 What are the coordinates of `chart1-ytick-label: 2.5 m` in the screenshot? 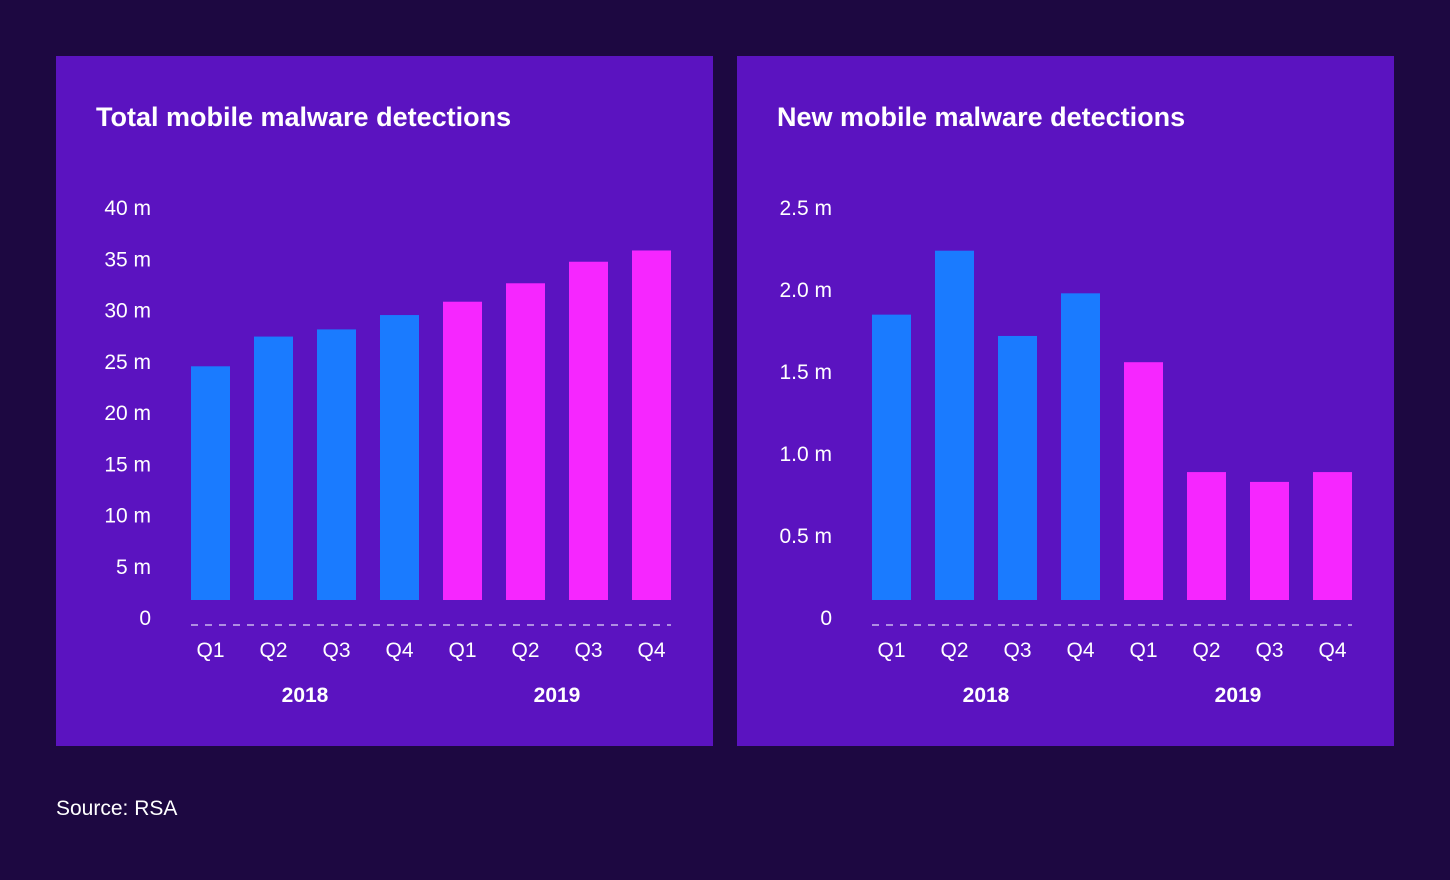 It's located at (805, 208).